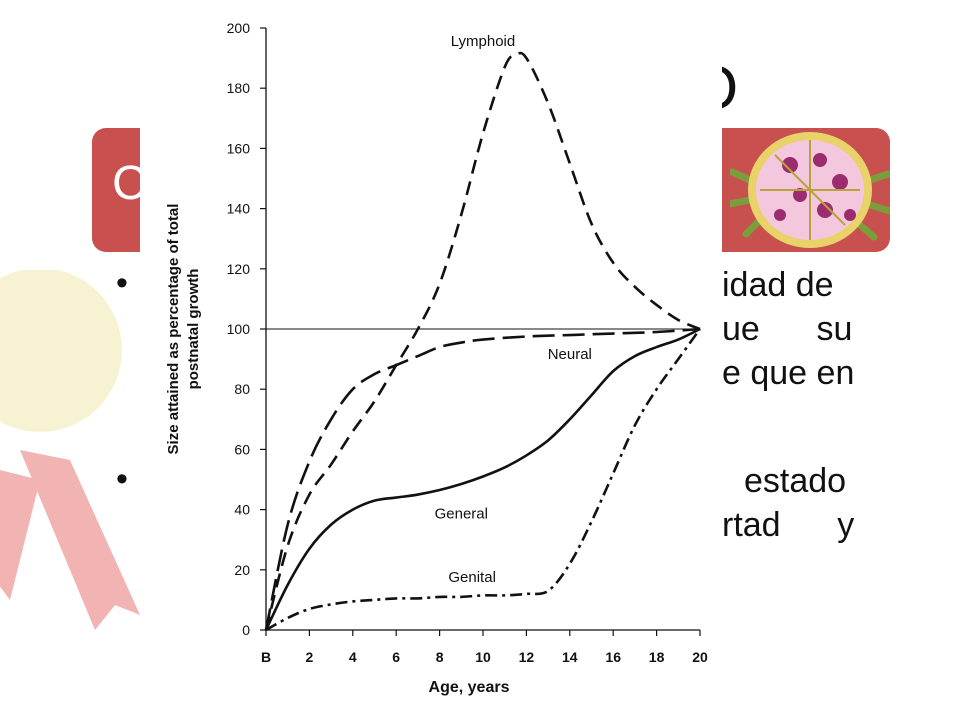  What do you see at coordinates (472, 577) in the screenshot?
I see `series-label-genital: Genital` at bounding box center [472, 577].